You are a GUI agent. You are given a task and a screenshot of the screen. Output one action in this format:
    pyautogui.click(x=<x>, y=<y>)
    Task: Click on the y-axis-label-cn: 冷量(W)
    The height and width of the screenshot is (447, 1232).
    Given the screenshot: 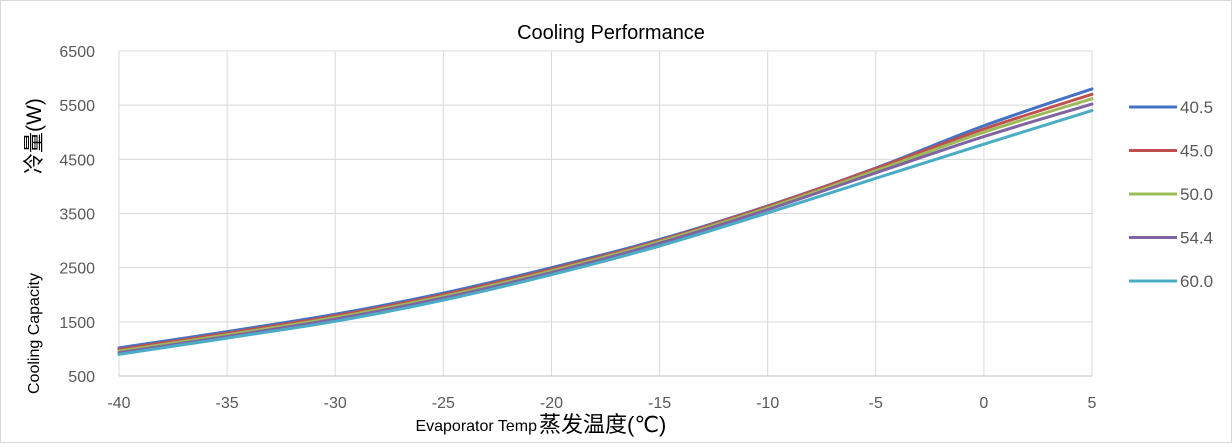 What is the action you would take?
    pyautogui.click(x=34, y=136)
    